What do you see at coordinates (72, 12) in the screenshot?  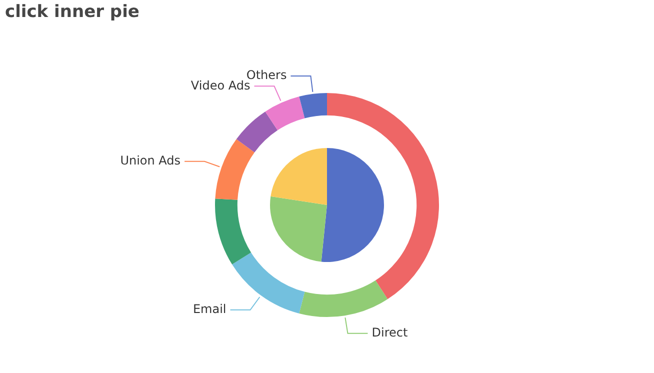 I see `chart-title: click inner pie` at bounding box center [72, 12].